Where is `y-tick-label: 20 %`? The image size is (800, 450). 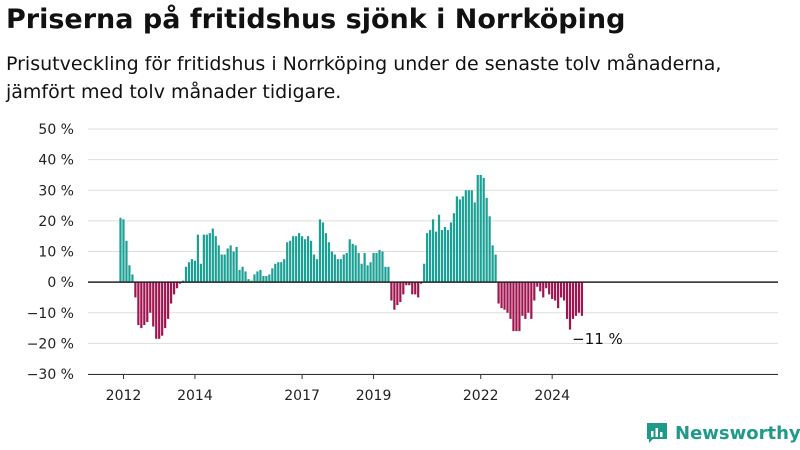 y-tick-label: 20 % is located at coordinates (56, 222).